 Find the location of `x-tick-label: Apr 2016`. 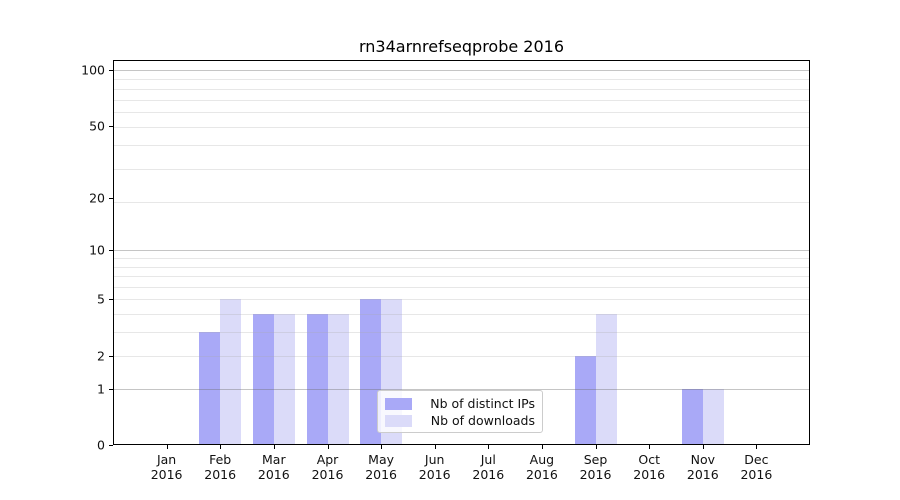

x-tick-label: Apr 2016 is located at coordinates (328, 467).